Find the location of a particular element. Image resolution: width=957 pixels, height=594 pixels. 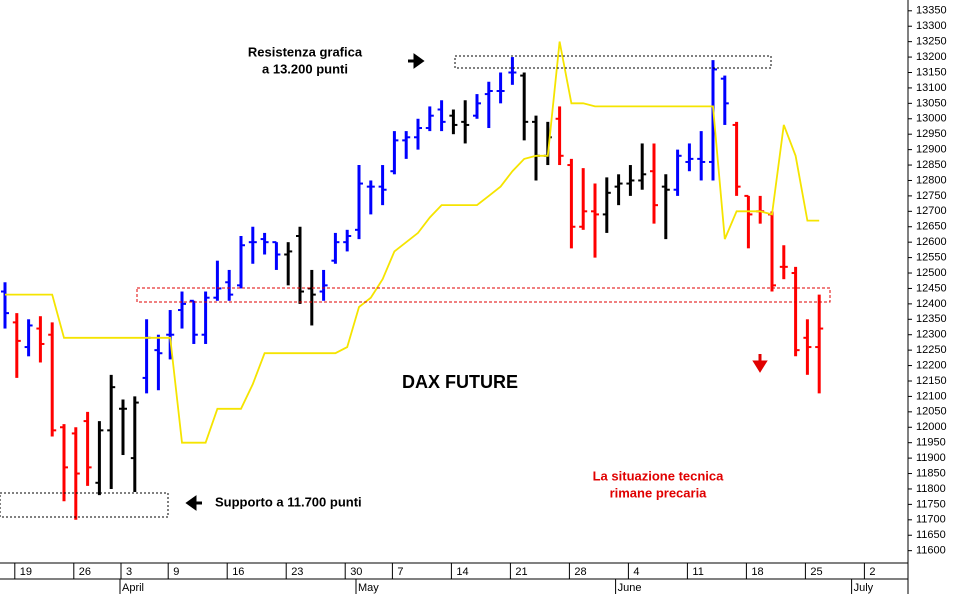

y-tick-label: 12300 is located at coordinates (931, 335).